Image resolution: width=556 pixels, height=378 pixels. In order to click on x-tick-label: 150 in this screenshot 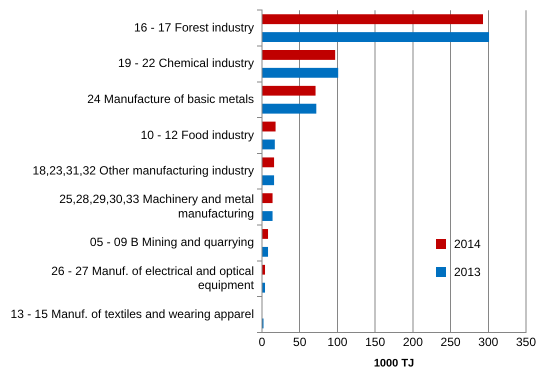, I will do `click(375, 341)`.